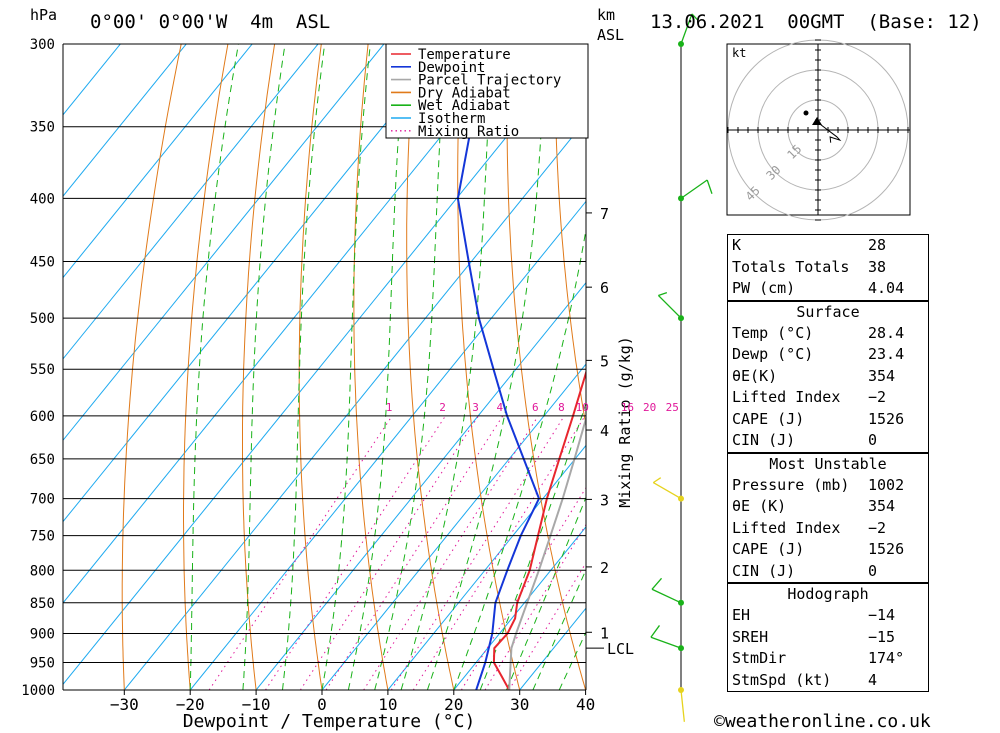 The image size is (1000, 733). I want to click on legend-label: Dewpoint, so click(451, 68).